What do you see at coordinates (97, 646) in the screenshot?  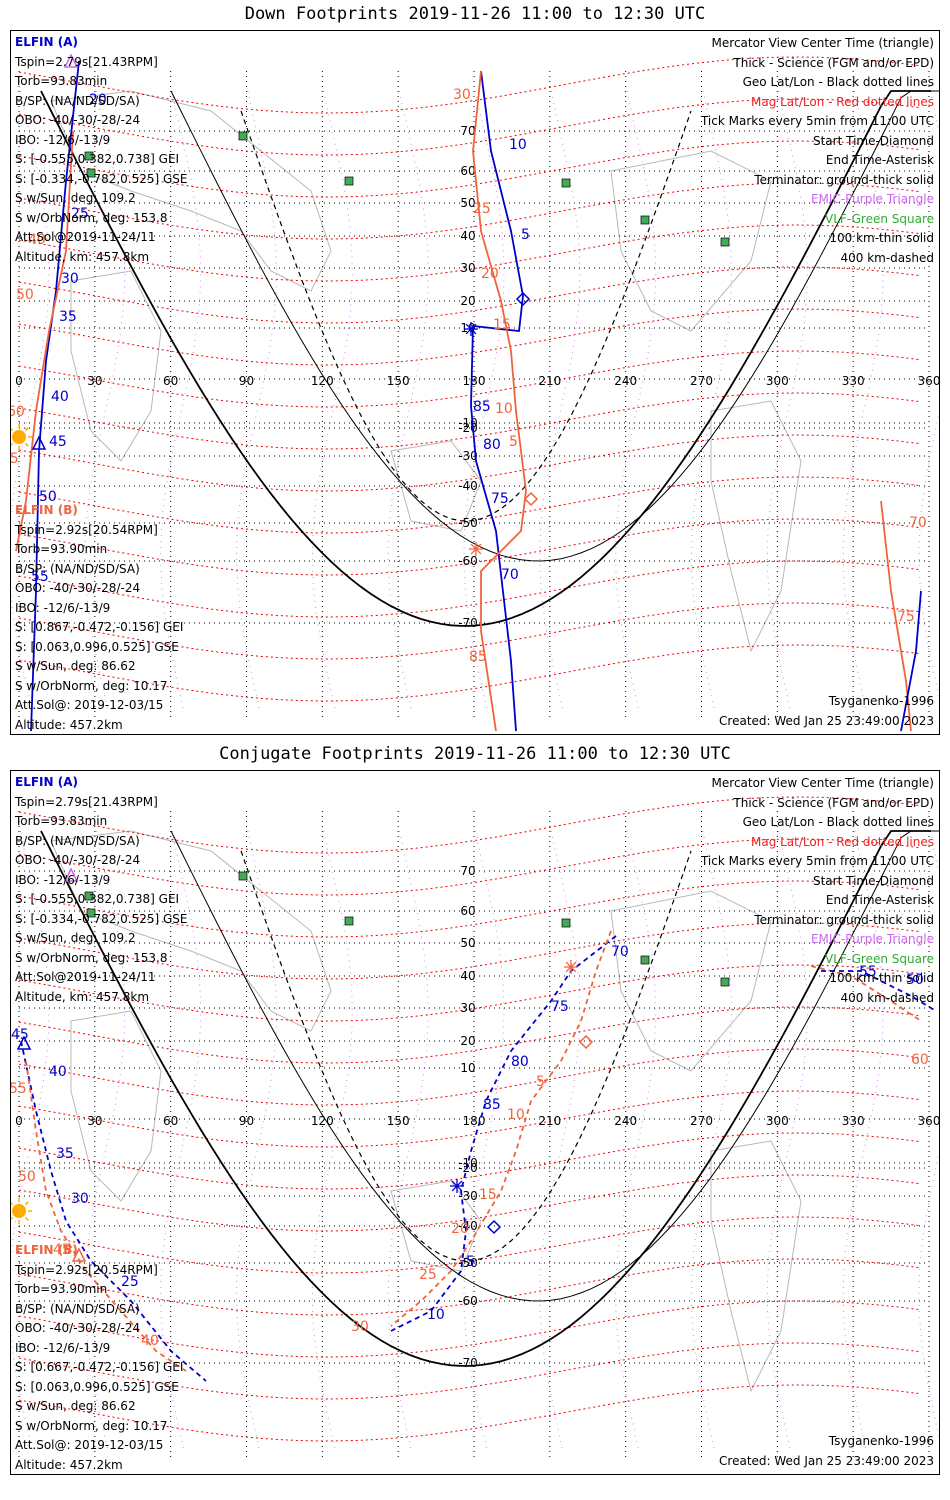 I see `info-line: S: [0.063,0.996,0.525] GSE` at bounding box center [97, 646].